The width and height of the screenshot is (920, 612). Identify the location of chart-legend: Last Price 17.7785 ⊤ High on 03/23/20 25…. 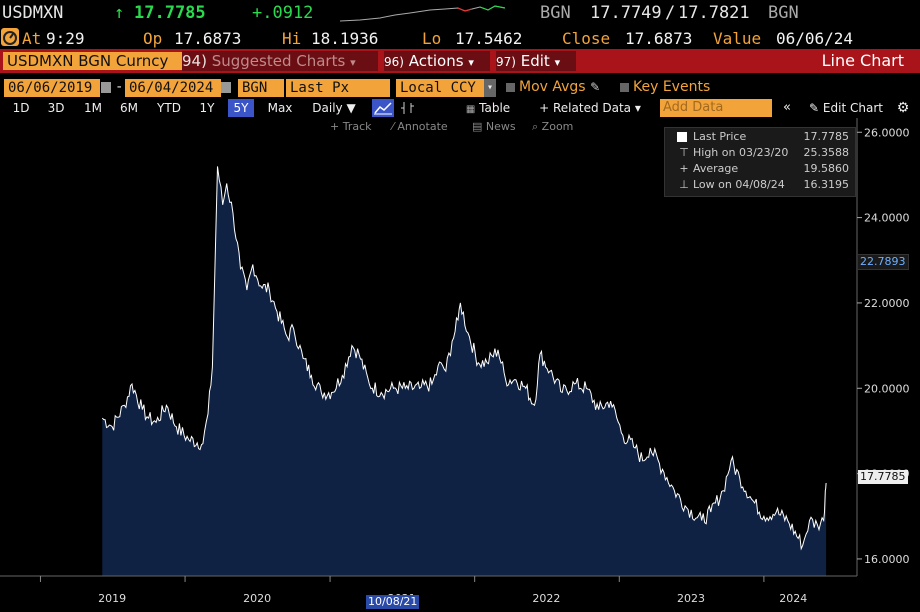
(760, 162).